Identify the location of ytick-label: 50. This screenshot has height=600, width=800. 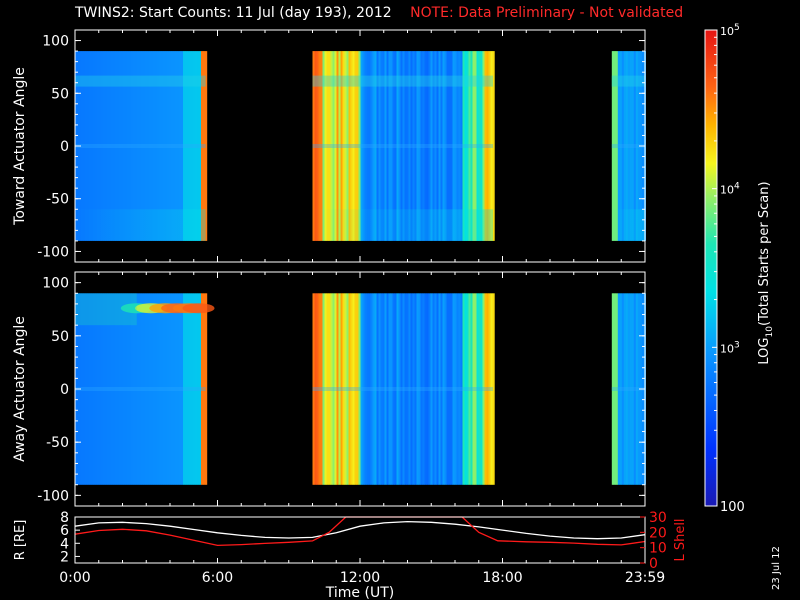
(60, 94).